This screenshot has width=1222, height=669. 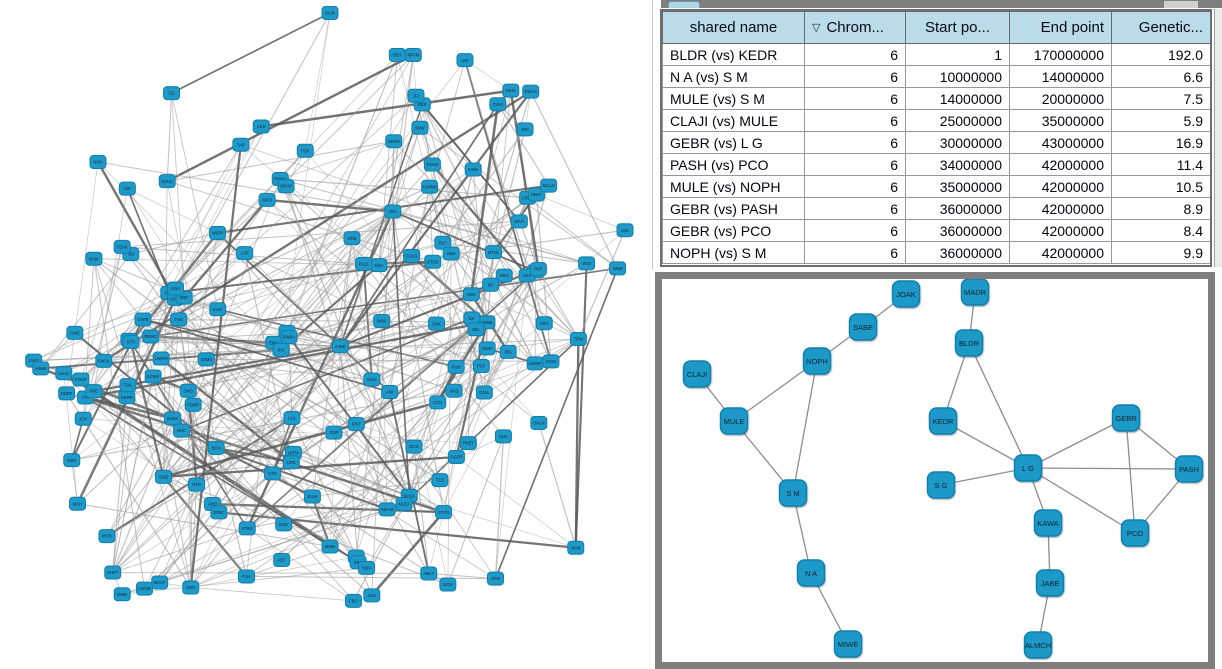 I want to click on network-node-madr: MADR, so click(x=975, y=292).